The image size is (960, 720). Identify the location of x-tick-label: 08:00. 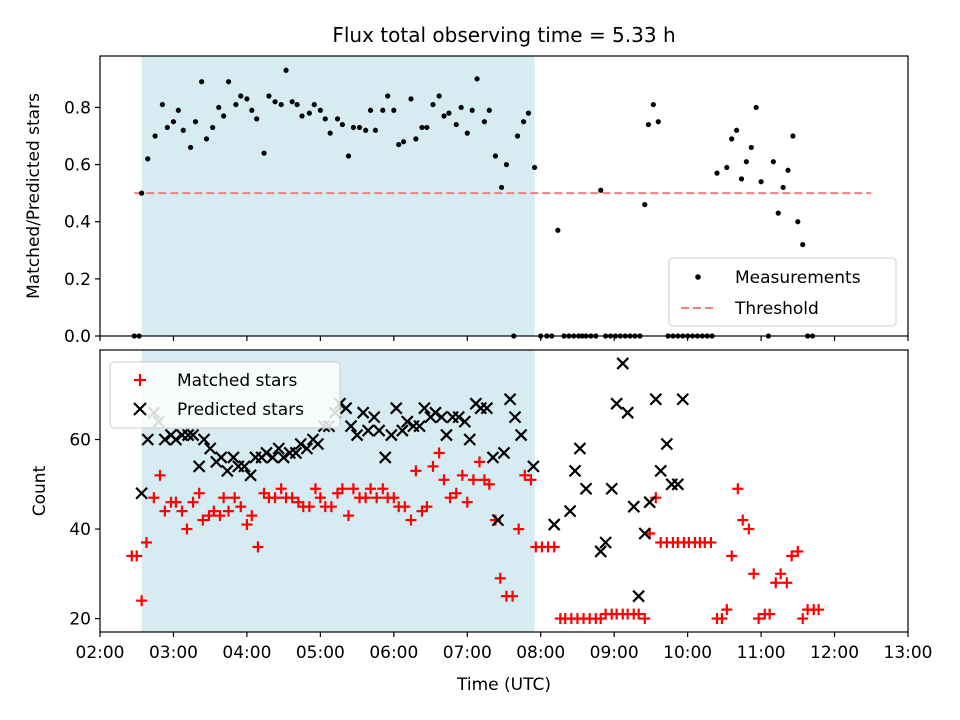
(540, 653).